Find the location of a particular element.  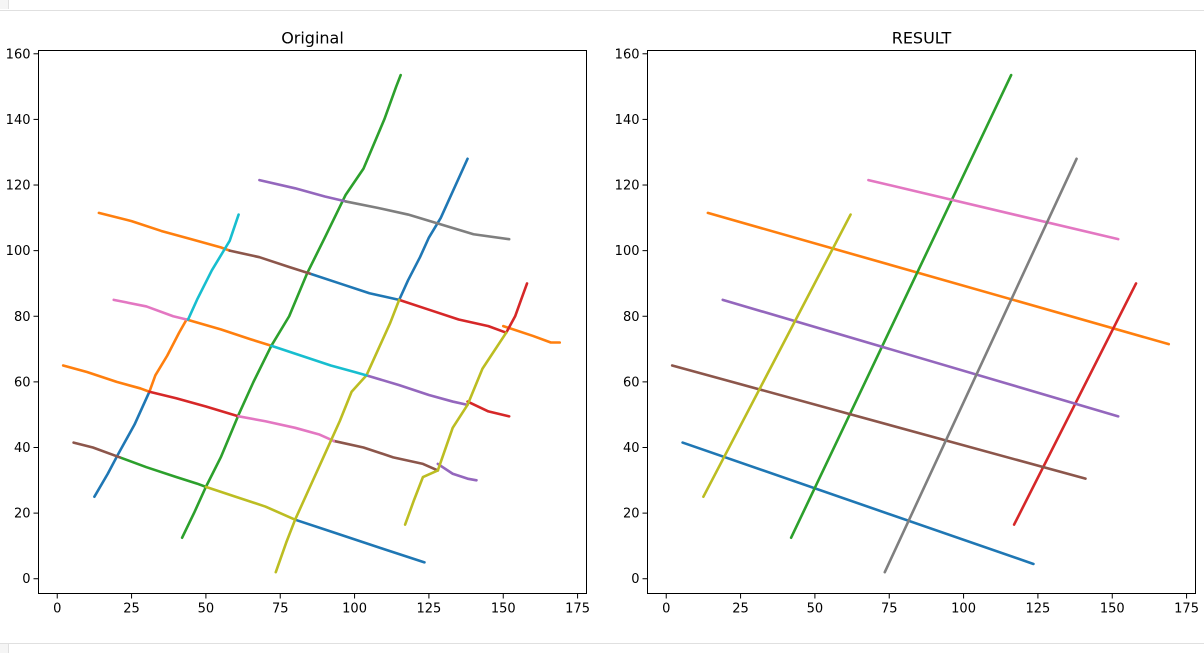

chart-title: RESULT is located at coordinates (922, 38).